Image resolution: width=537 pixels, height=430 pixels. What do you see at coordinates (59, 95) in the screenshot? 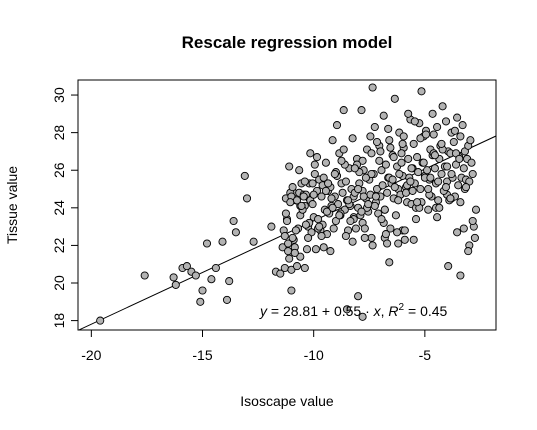
I see `y-tick-label: 30` at bounding box center [59, 95].